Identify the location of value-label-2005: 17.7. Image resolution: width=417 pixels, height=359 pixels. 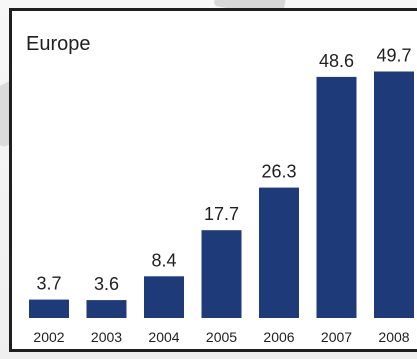
(221, 214).